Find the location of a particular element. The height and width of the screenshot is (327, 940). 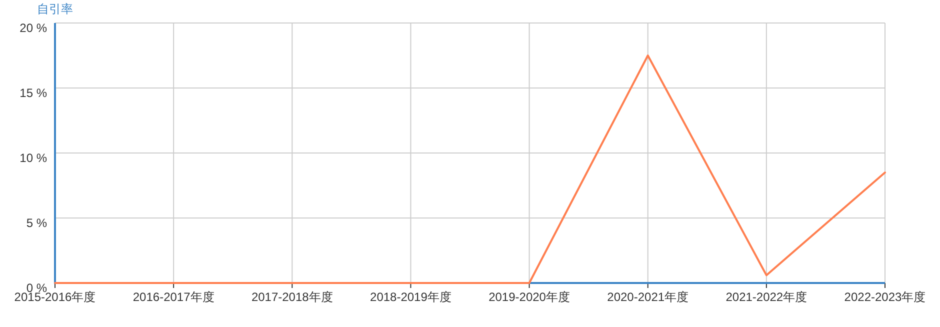

y-axis-title: 自引率 is located at coordinates (55, 9).